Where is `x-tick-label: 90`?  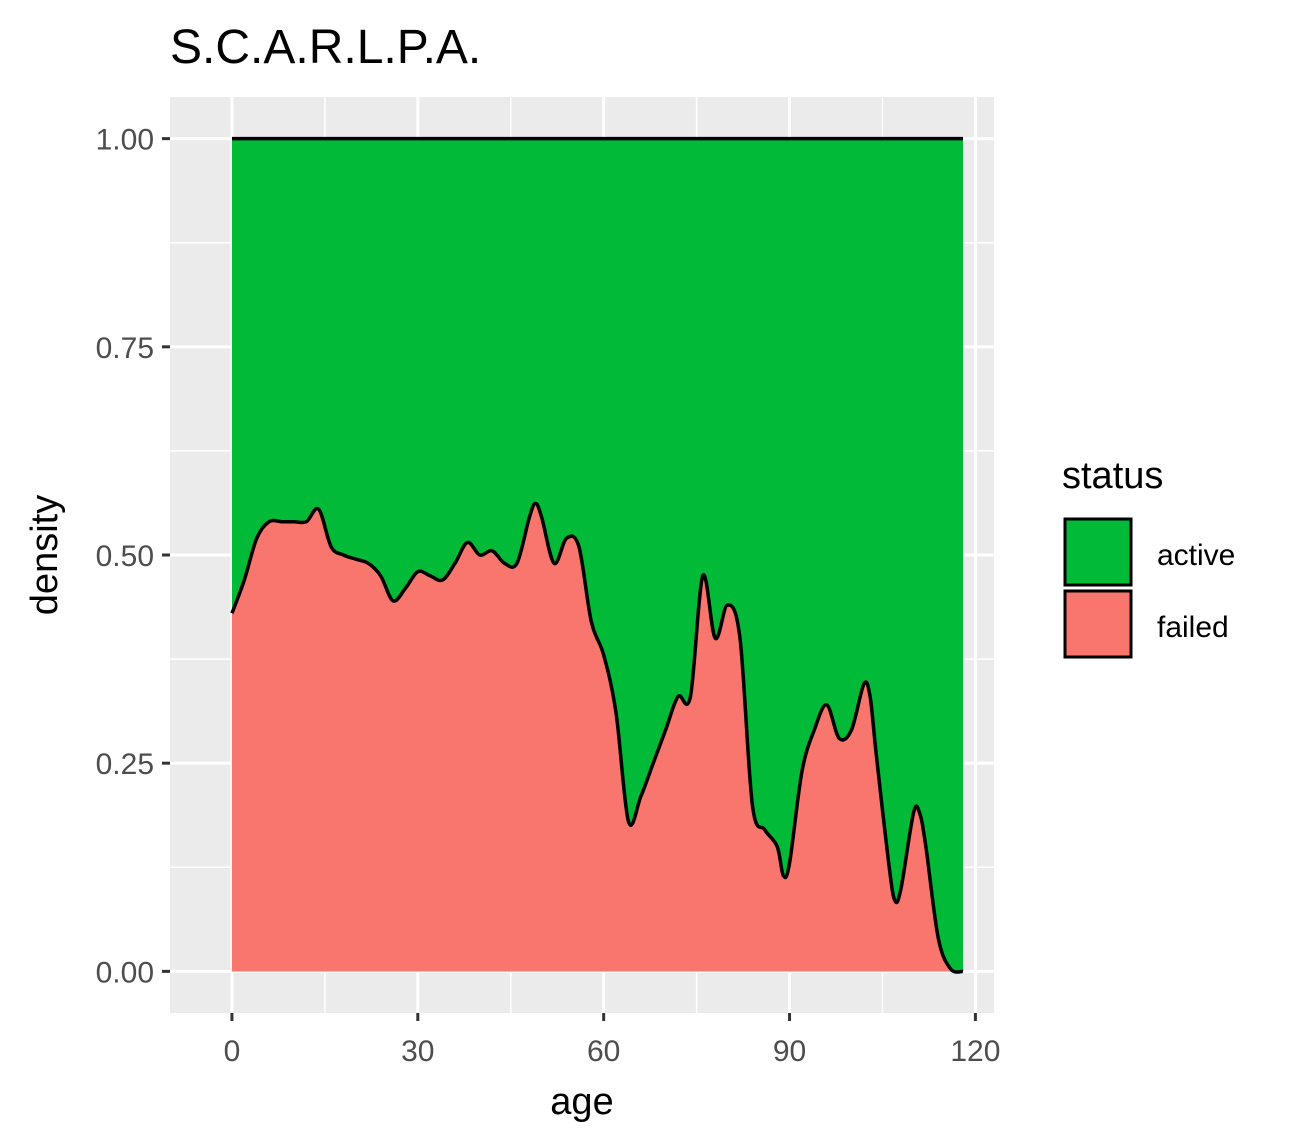
x-tick-label: 90 is located at coordinates (789, 1051).